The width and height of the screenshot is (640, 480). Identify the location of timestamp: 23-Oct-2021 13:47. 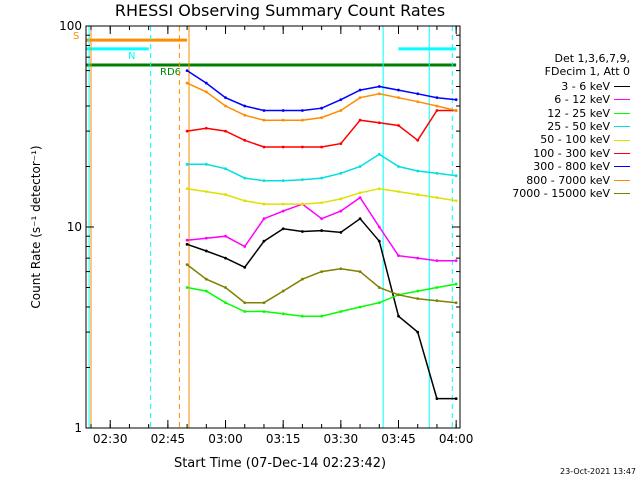
(598, 471).